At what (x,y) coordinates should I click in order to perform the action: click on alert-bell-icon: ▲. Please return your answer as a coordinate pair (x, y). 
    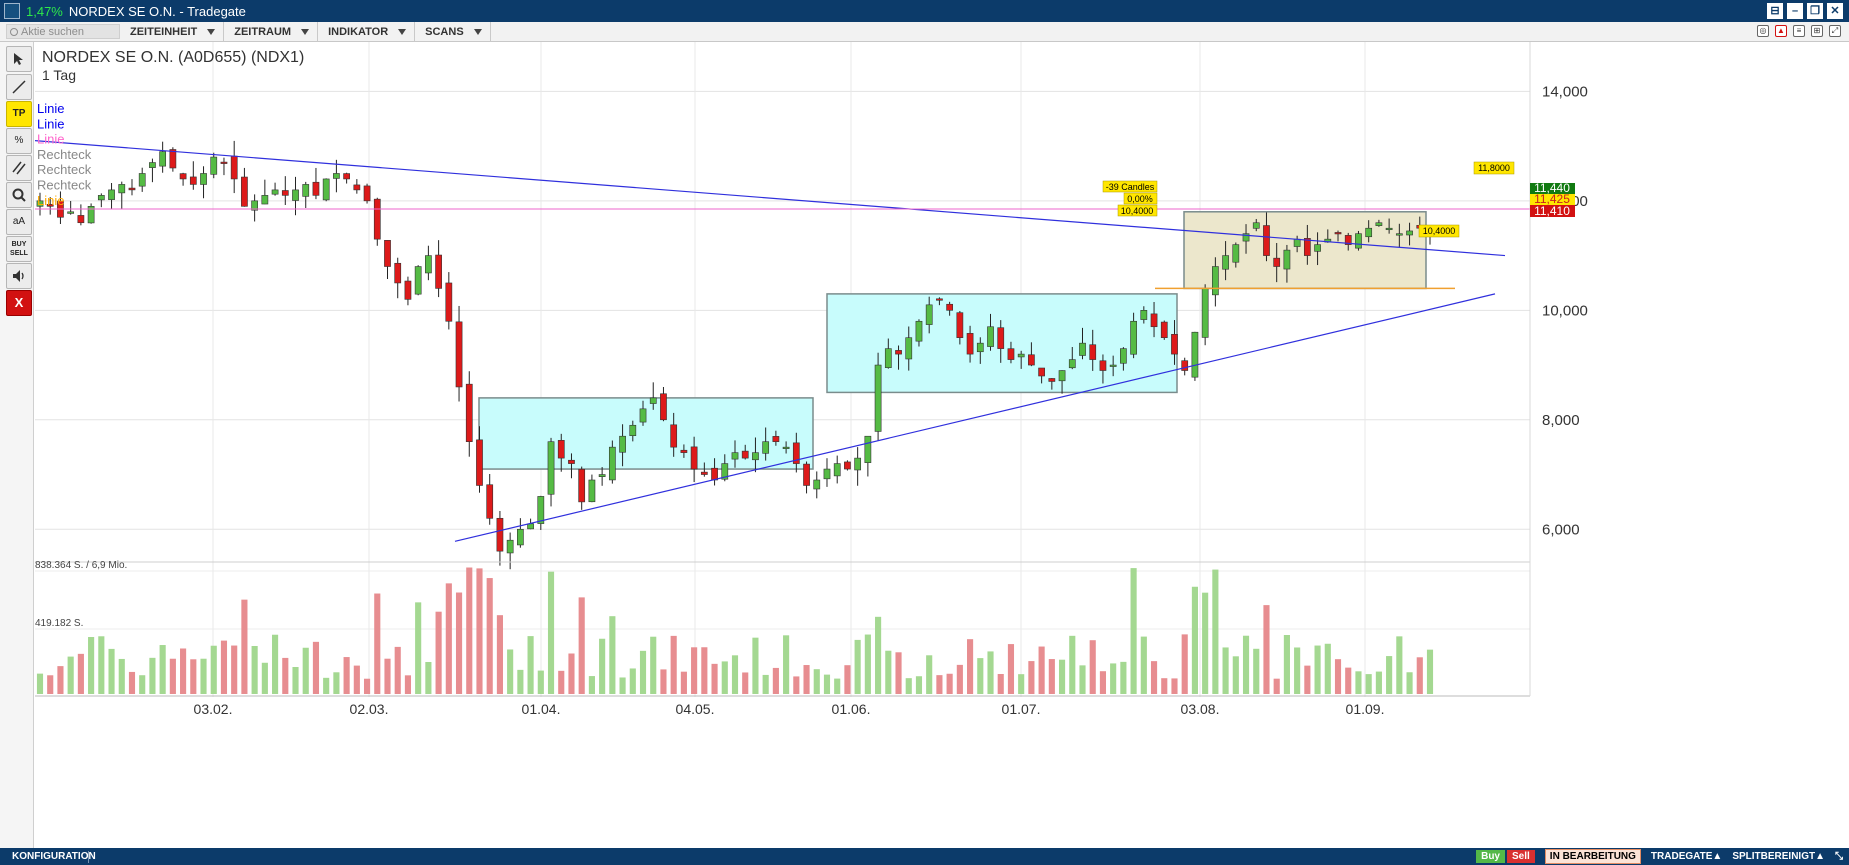
    Looking at the image, I should click on (1781, 31).